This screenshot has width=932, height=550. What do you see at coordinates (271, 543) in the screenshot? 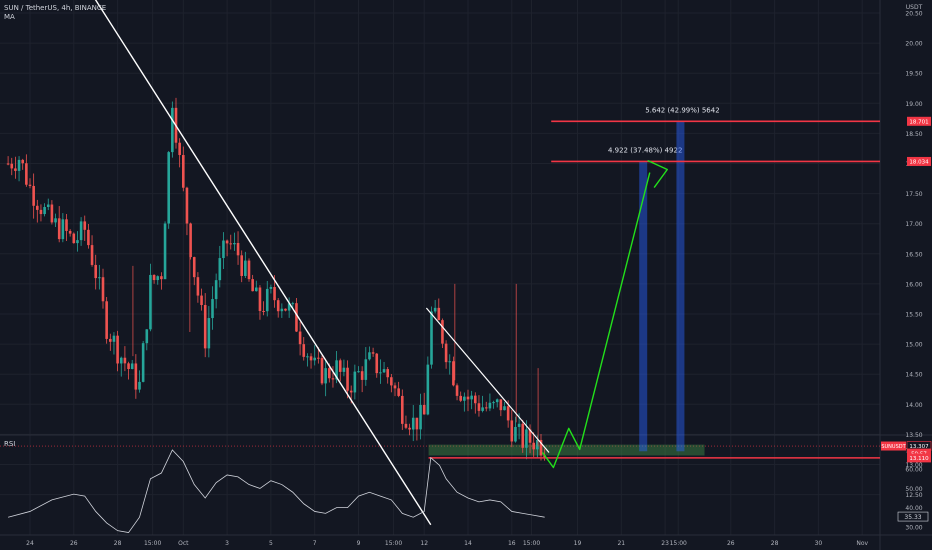
I see `time-tick-label: 5` at bounding box center [271, 543].